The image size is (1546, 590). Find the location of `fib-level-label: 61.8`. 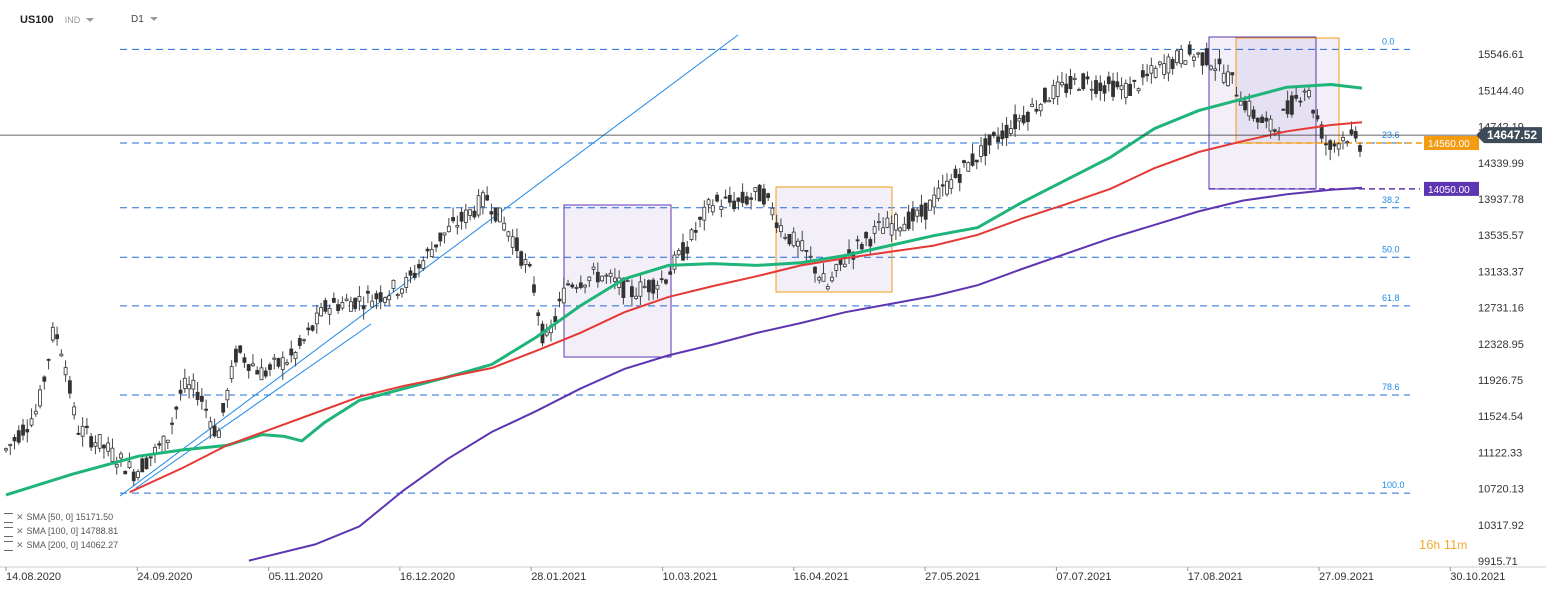

fib-level-label: 61.8 is located at coordinates (1391, 298).